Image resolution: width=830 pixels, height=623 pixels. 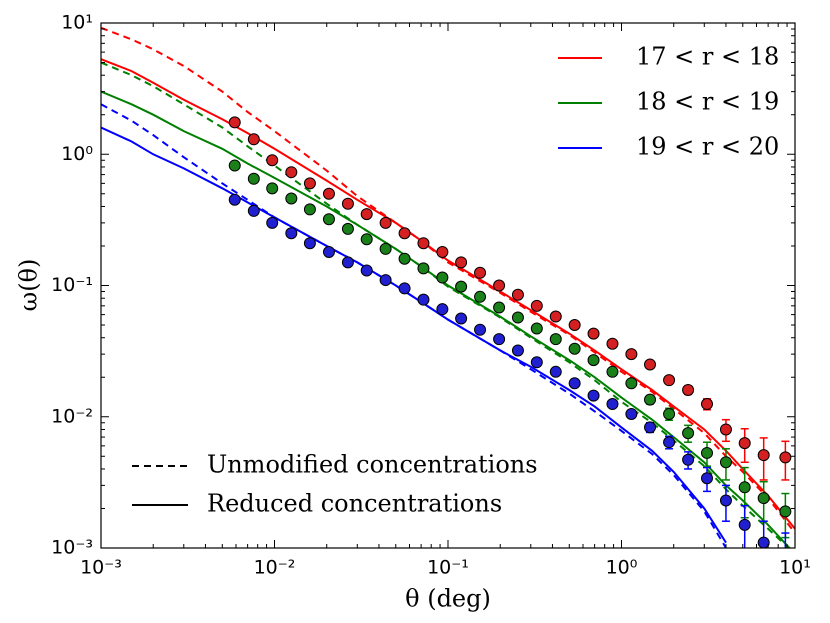 I want to click on y-tick-label: 10⁻², so click(x=72, y=416).